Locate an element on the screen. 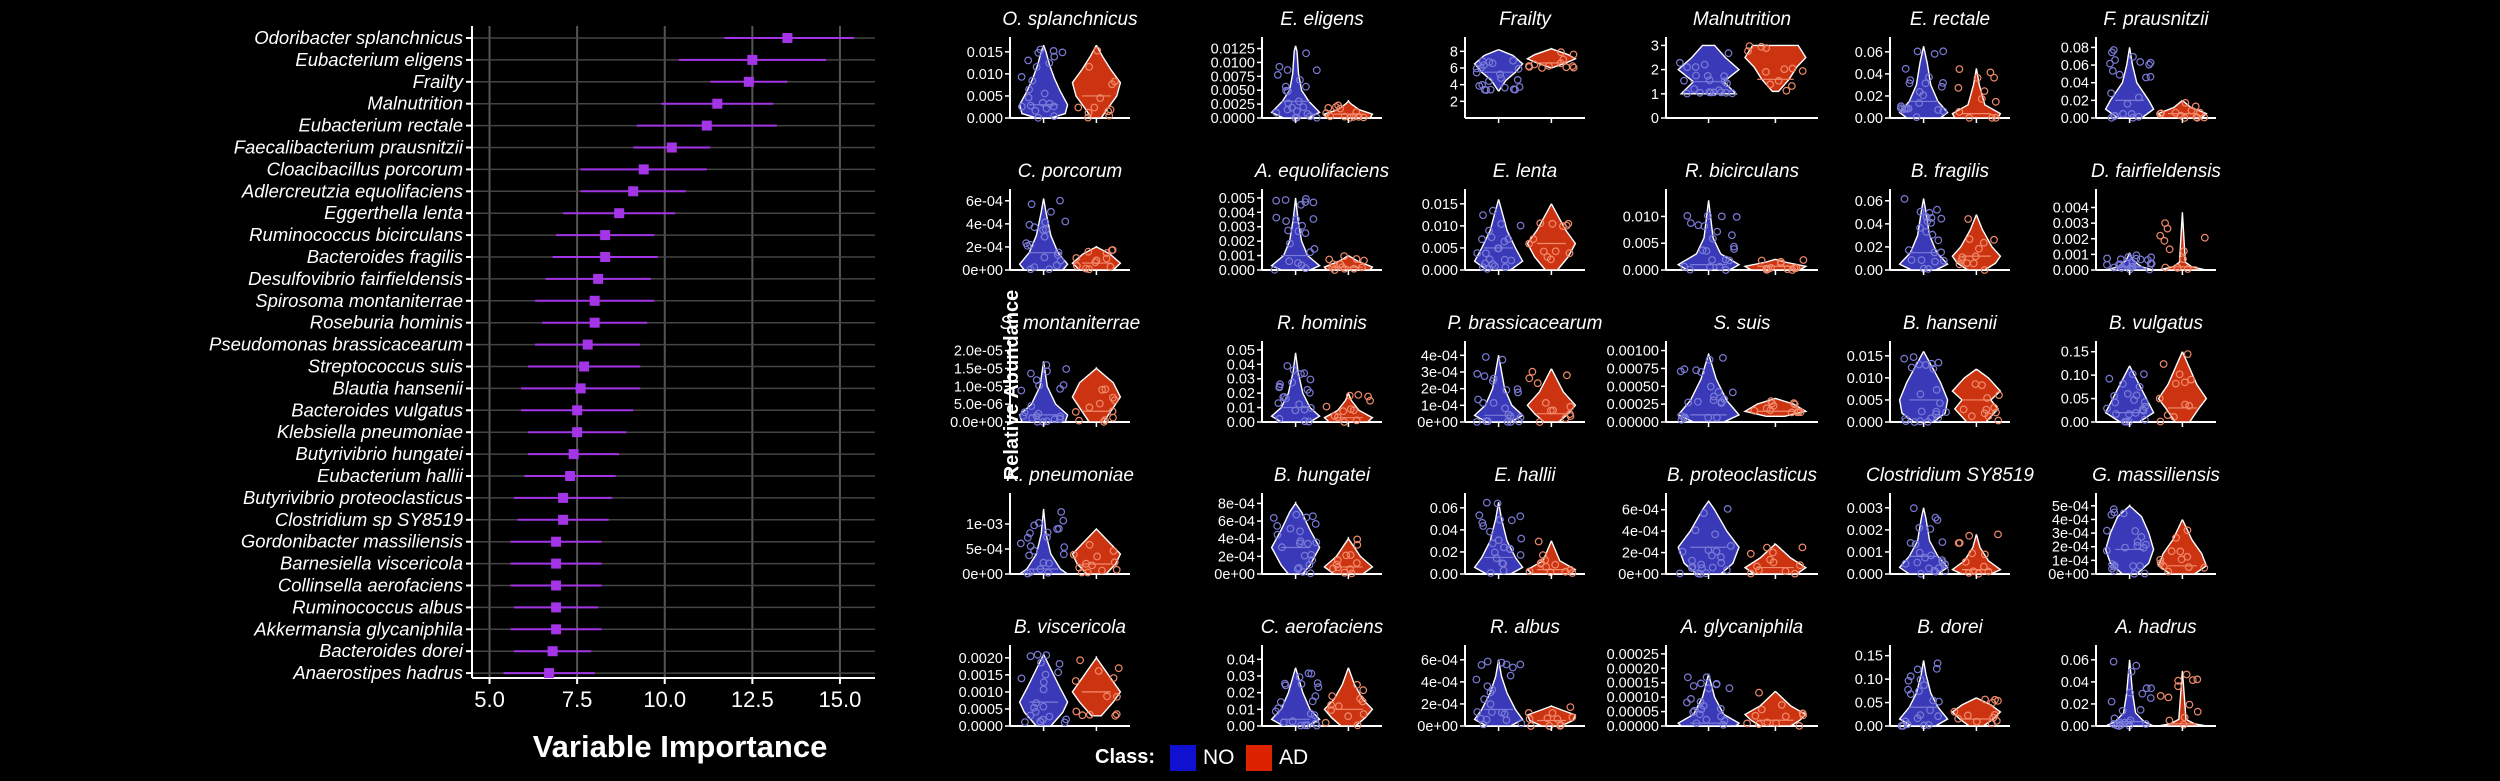 The height and width of the screenshot is (781, 2500). vi-feature-label: Butyrivibrio hungatei is located at coordinates (379, 453).